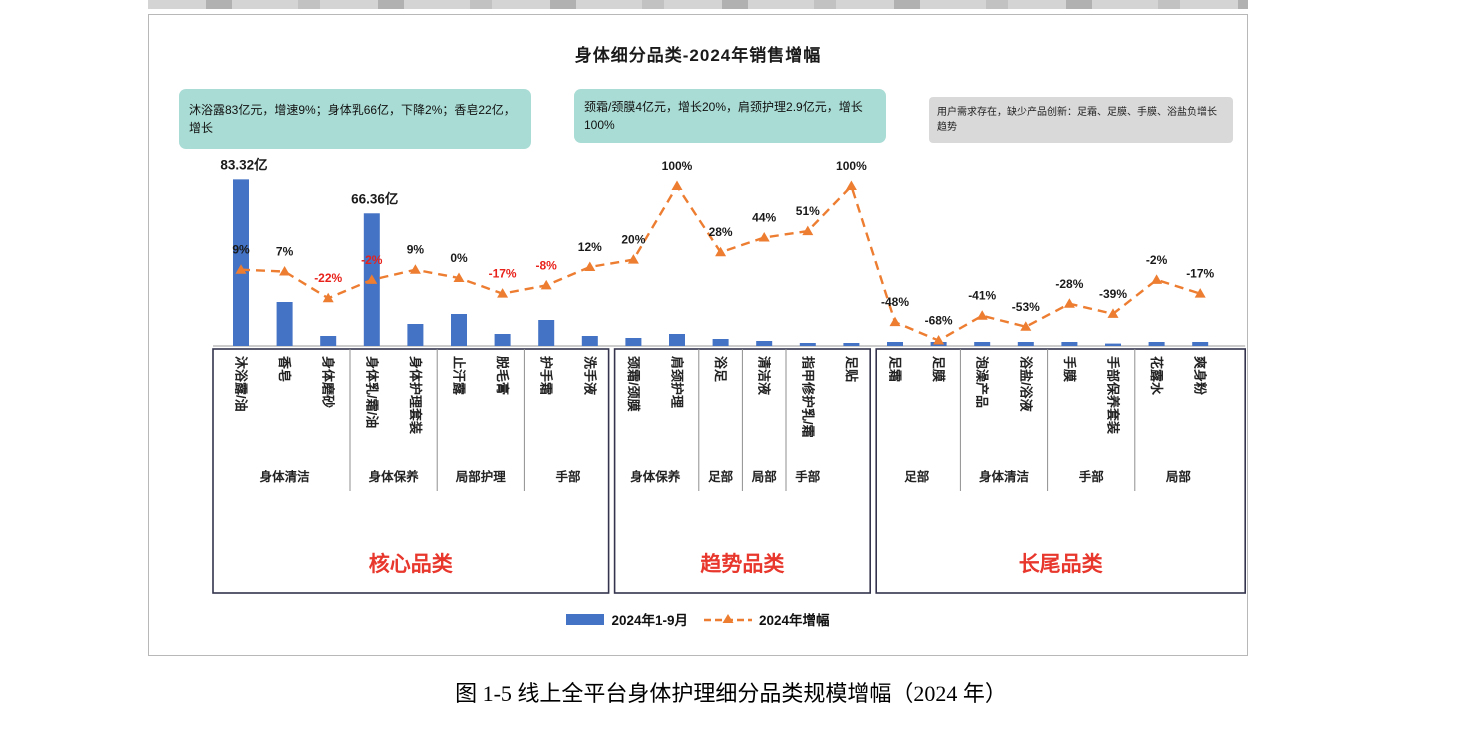 This screenshot has width=1462, height=742. I want to click on growth-label: 28%, so click(721, 232).